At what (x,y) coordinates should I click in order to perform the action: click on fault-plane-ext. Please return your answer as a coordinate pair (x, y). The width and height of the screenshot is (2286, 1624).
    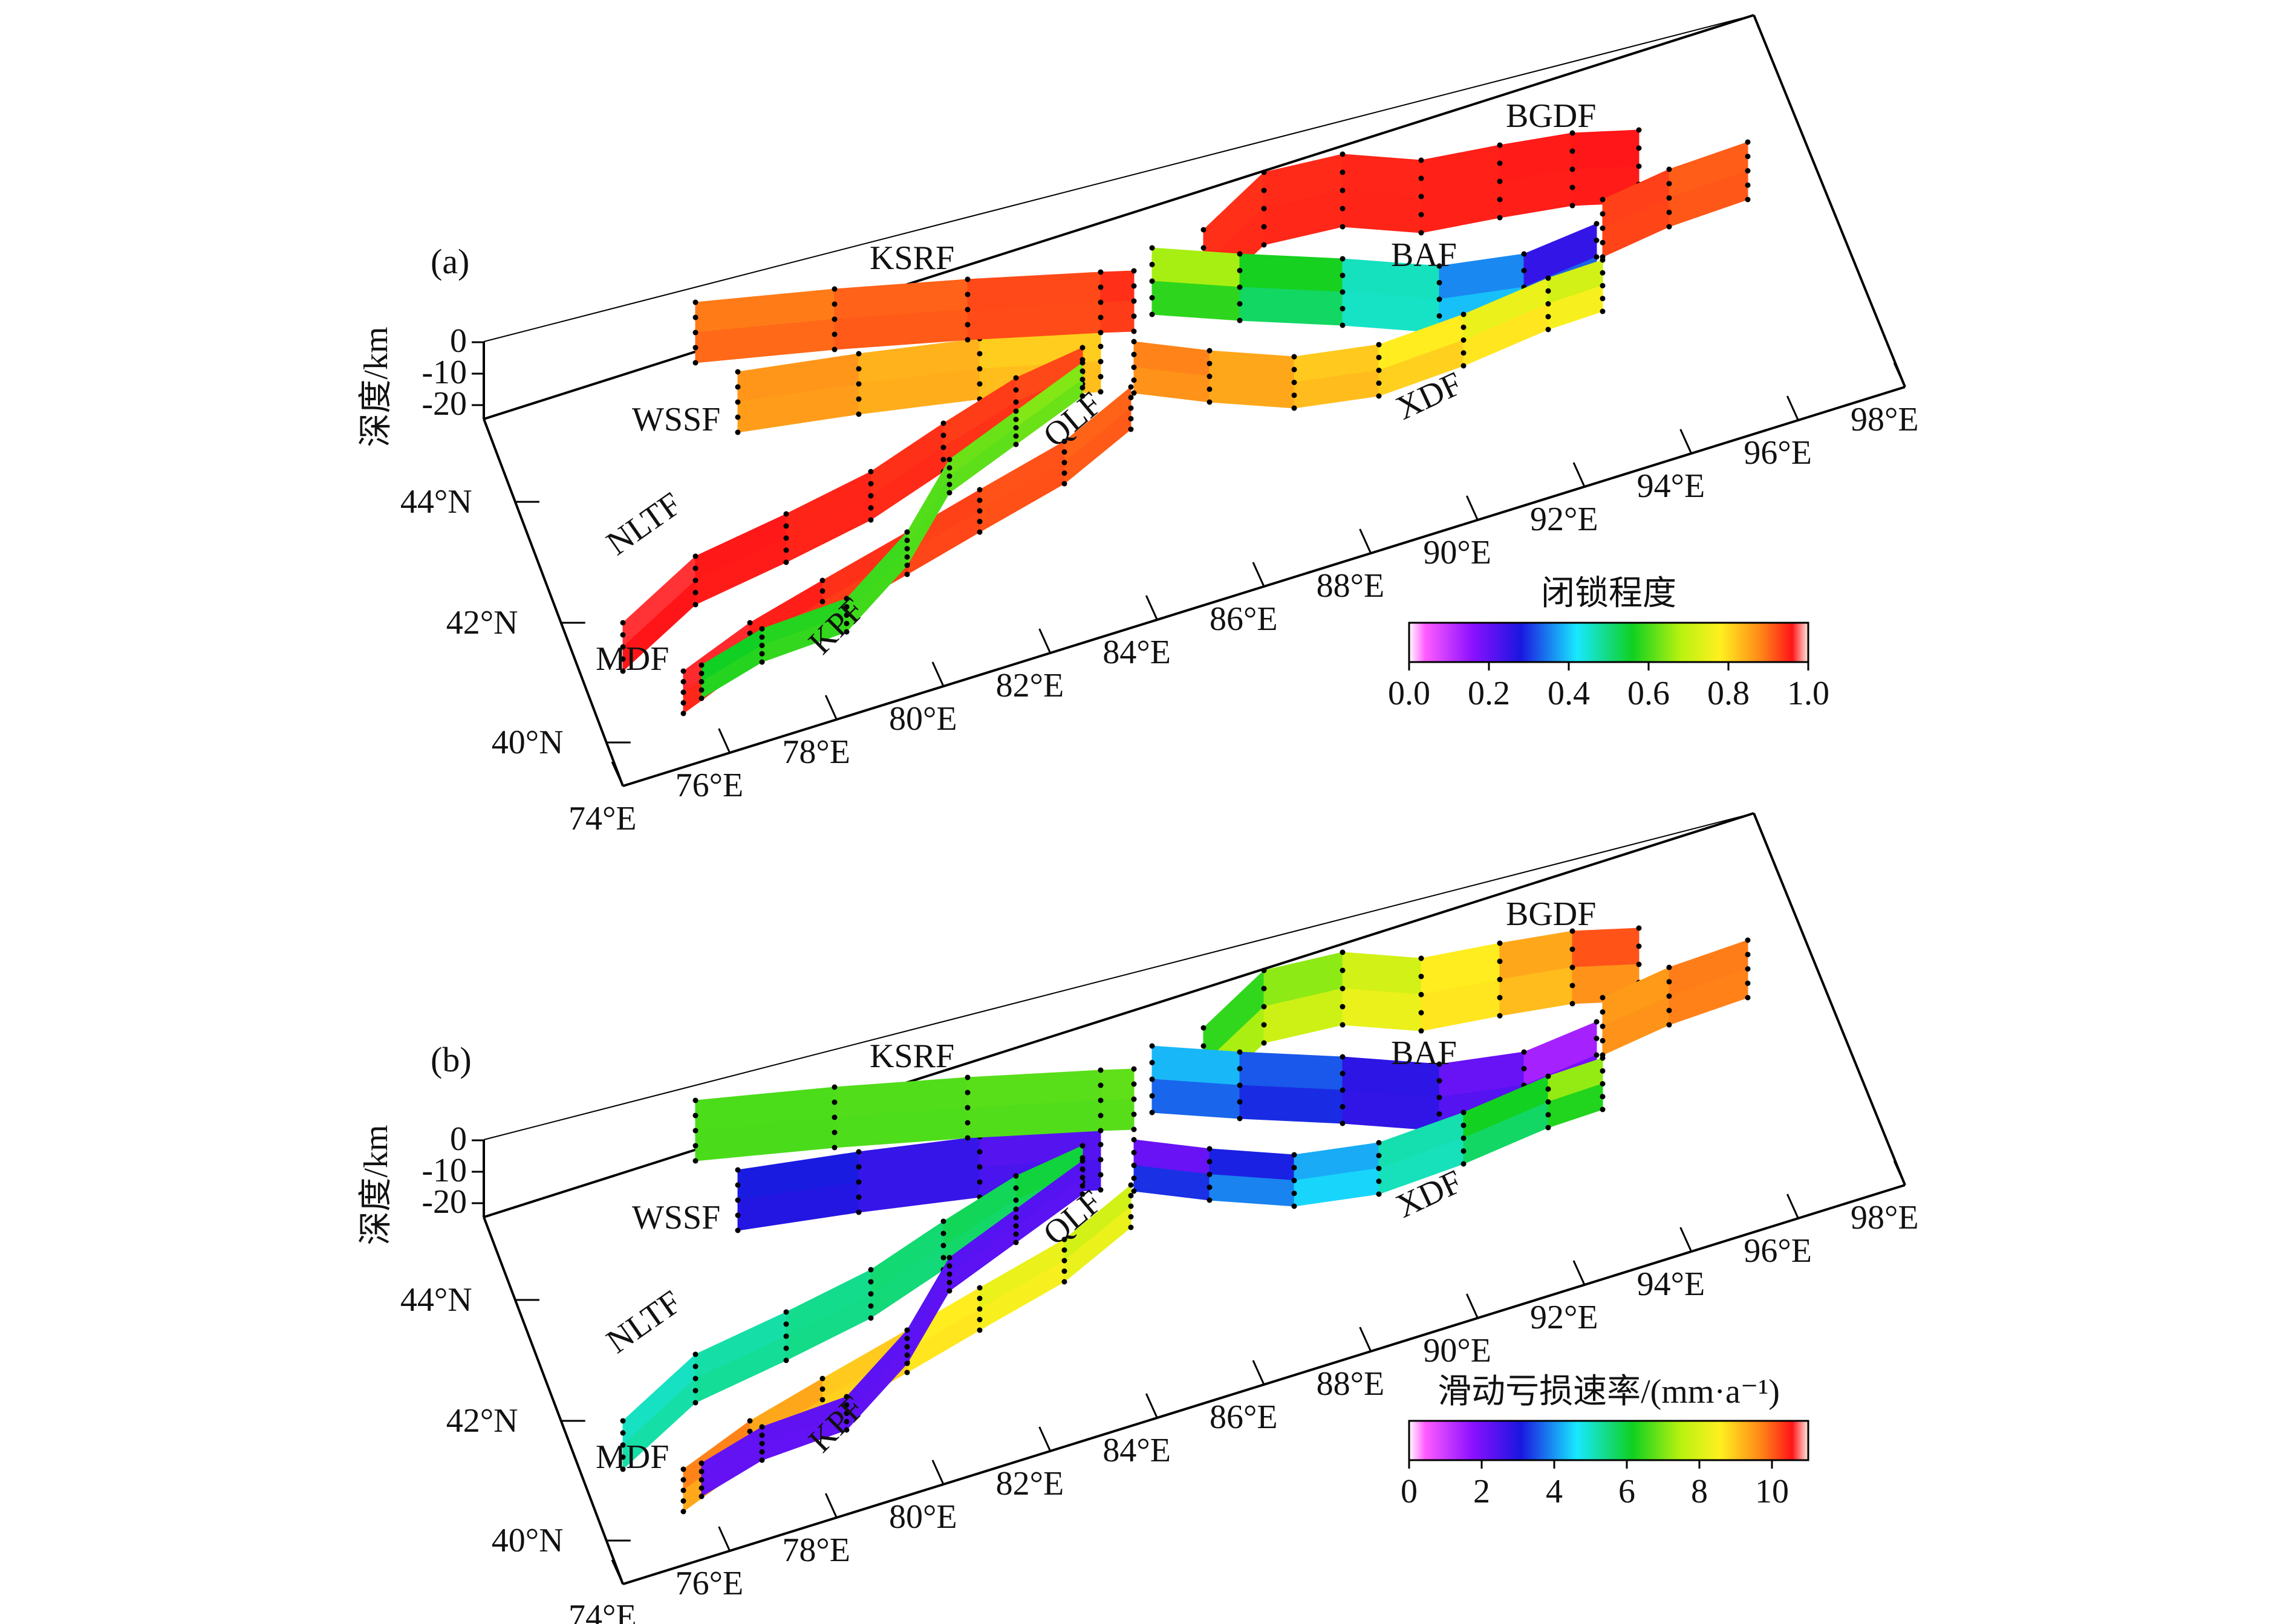
    Looking at the image, I should click on (1675, 997).